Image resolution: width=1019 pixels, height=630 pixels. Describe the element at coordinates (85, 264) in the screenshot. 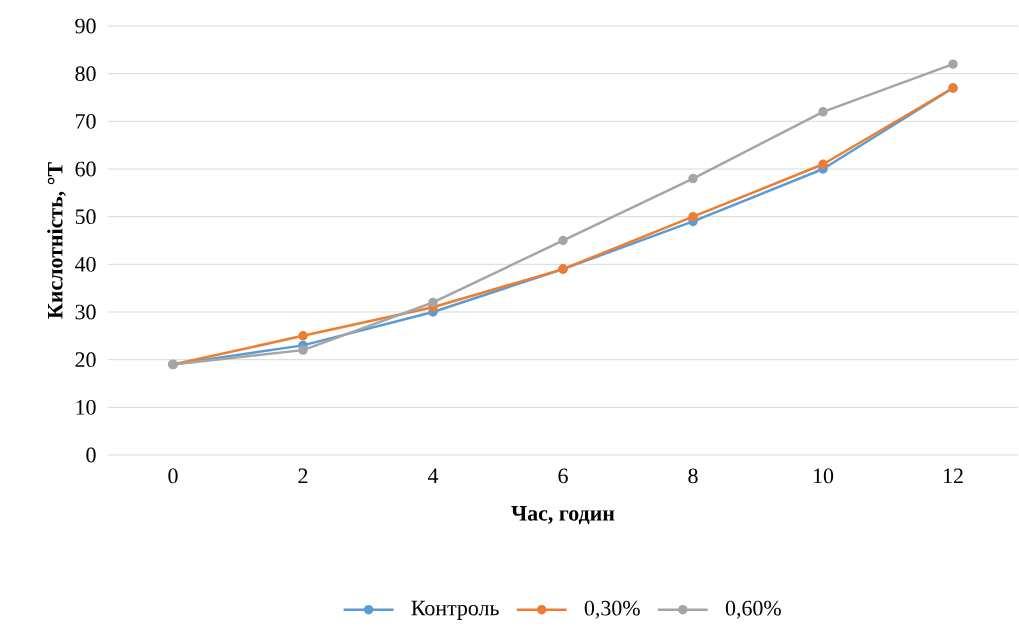

I see `y-tick-label: 40` at that location.